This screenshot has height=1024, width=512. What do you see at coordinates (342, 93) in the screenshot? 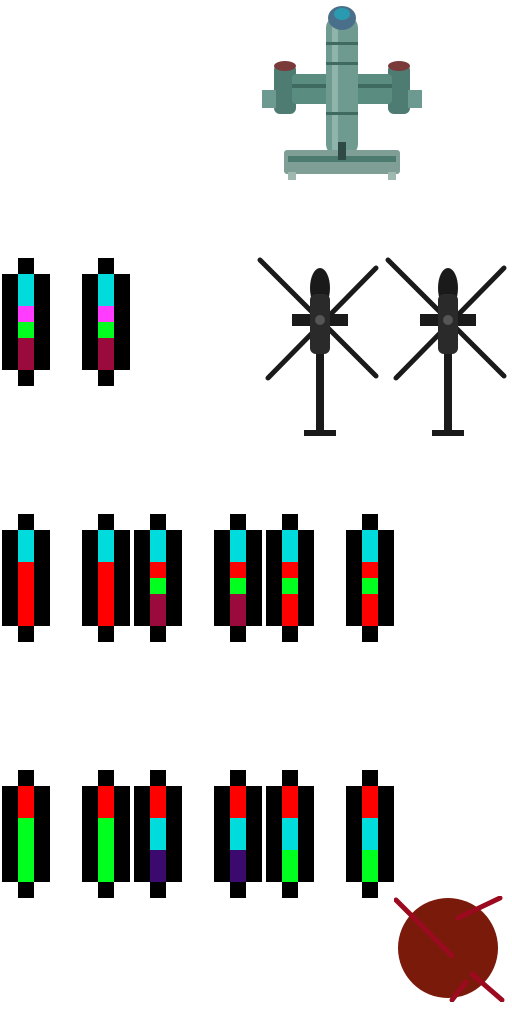
I see `gunship-sprite` at bounding box center [342, 93].